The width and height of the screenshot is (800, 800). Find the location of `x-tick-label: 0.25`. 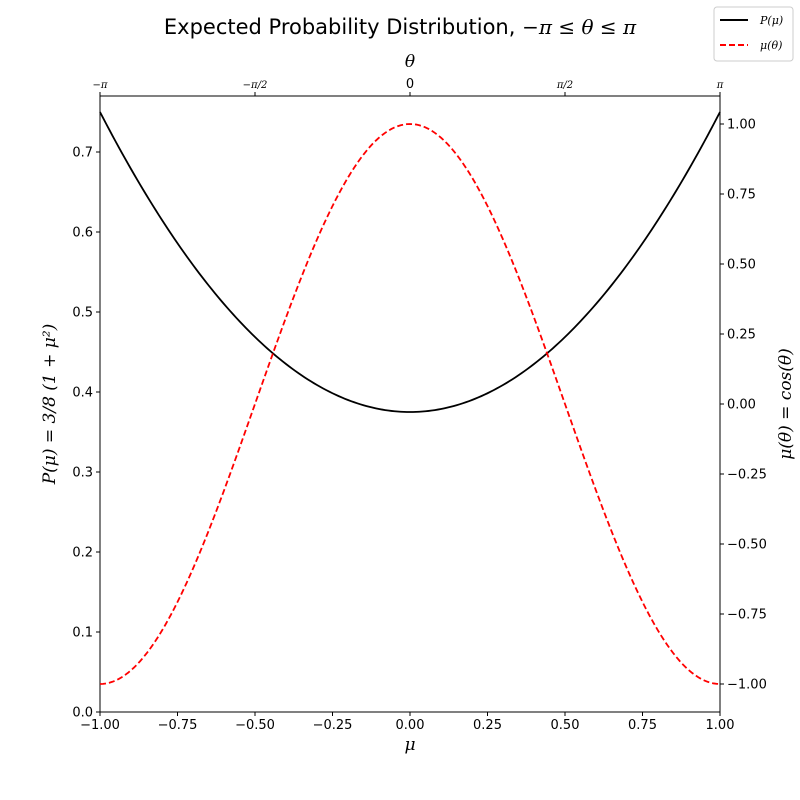

x-tick-label: 0.25 is located at coordinates (487, 725).